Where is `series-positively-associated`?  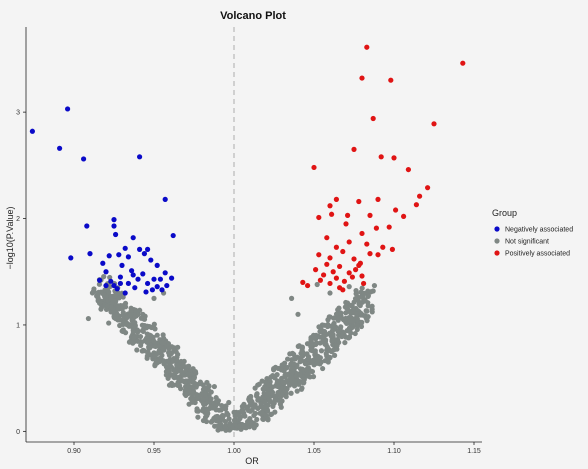 series-positively-associated is located at coordinates (383, 168).